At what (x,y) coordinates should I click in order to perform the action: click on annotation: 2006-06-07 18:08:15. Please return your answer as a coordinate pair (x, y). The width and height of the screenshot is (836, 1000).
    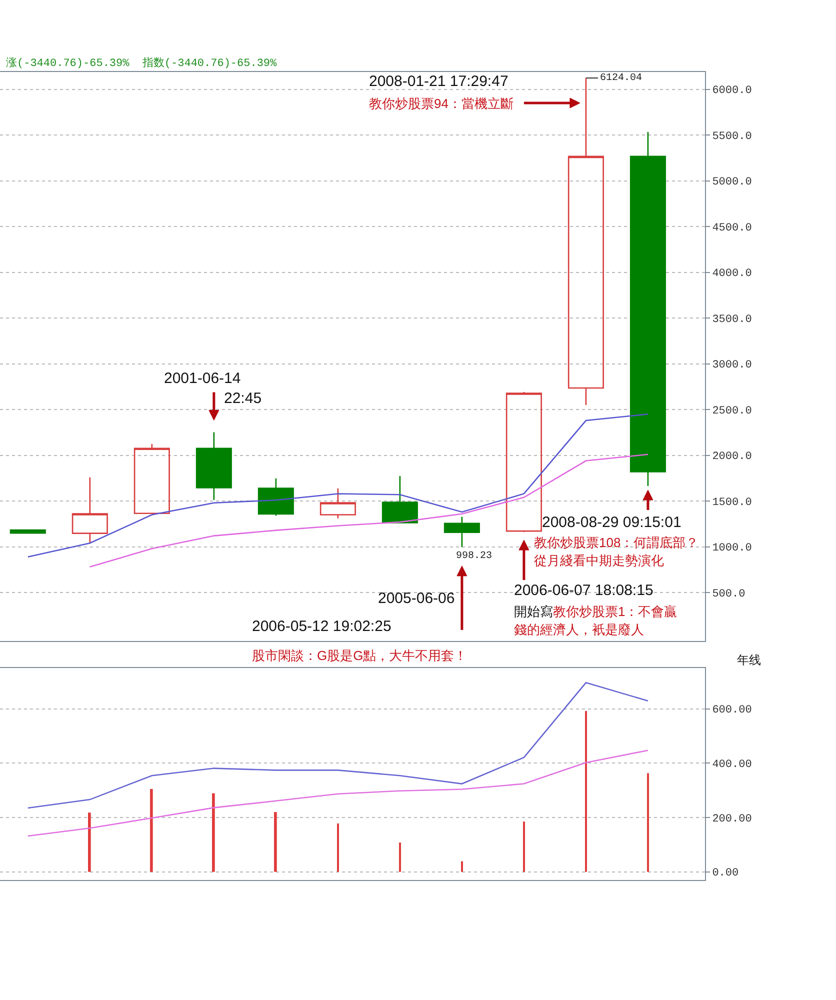
    Looking at the image, I should click on (584, 590).